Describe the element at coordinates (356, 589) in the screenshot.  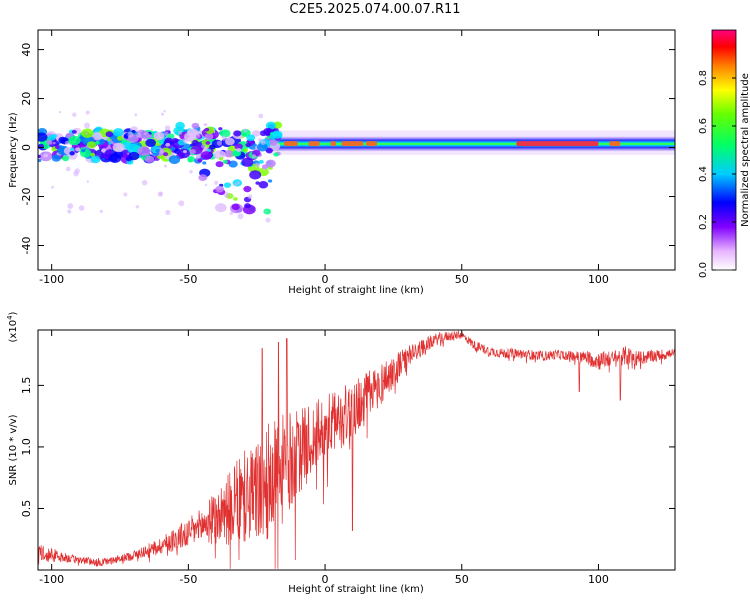
I see `snr-x-axis-label: Height of straight line (km)` at that location.